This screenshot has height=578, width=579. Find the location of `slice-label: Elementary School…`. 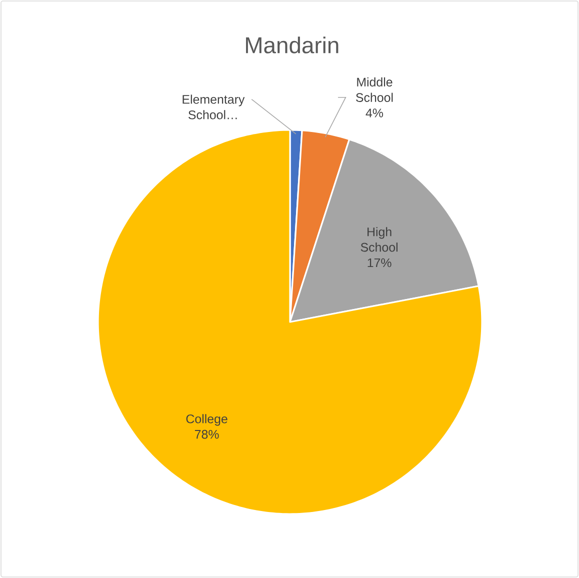

slice-label: Elementary School… is located at coordinates (213, 107).